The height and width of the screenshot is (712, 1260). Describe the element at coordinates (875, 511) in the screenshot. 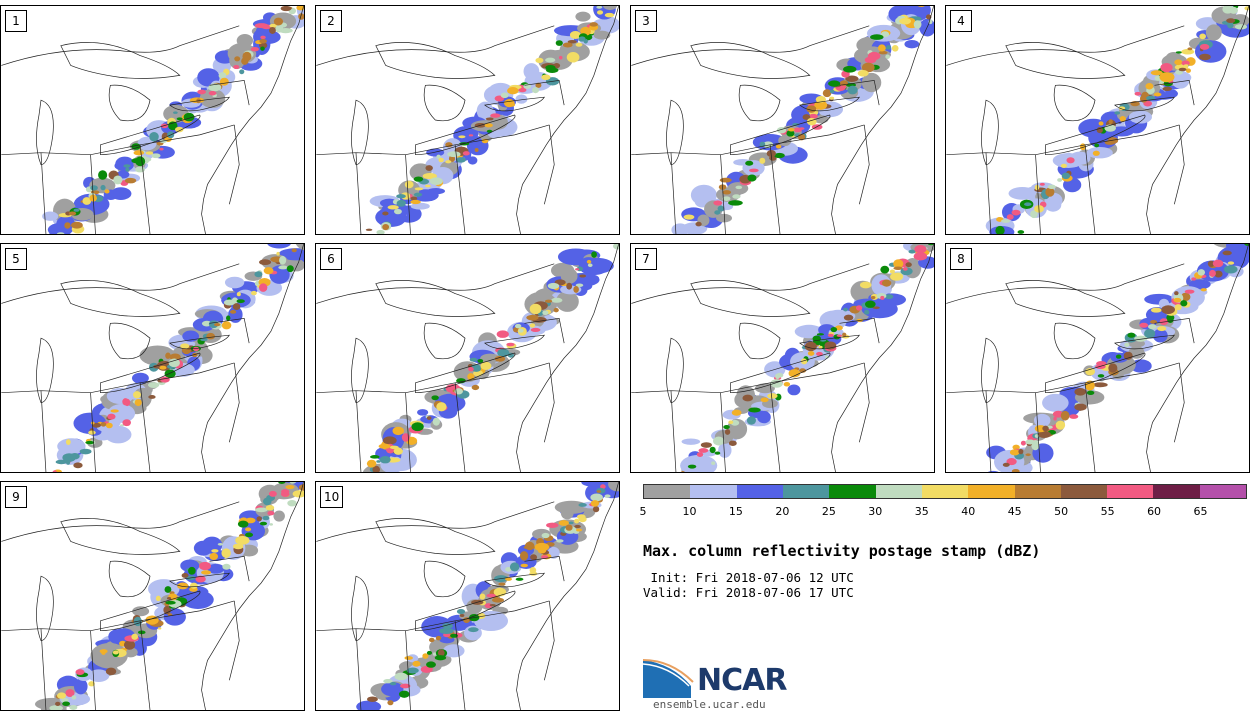

I see `colorbar-tick-label: 30` at that location.